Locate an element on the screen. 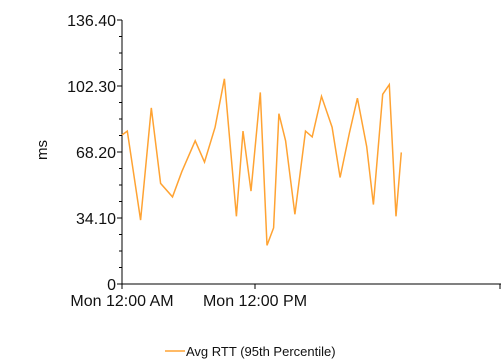 The height and width of the screenshot is (364, 501). x-axis-ticks: Mon 12:00 AM Mon 12:00 PM is located at coordinates (285, 297).